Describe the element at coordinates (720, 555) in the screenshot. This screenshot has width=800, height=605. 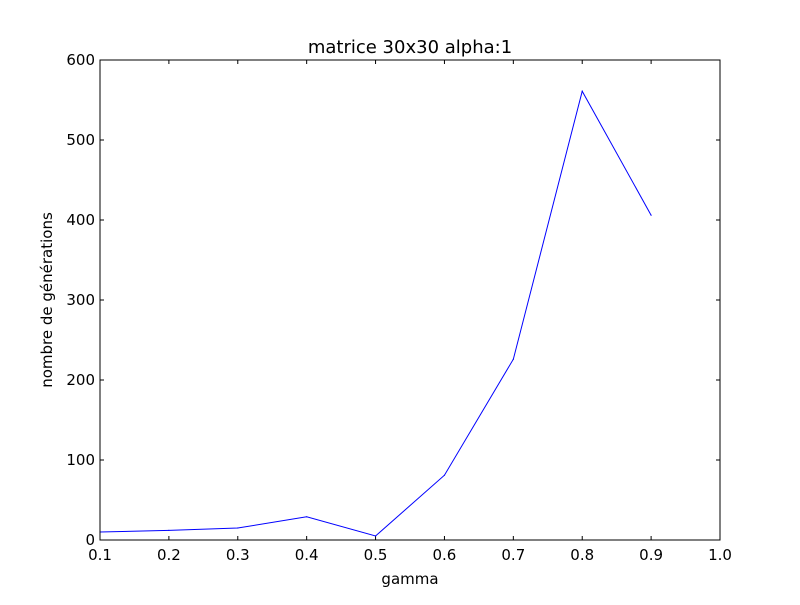
I see `x-tick-label: 1.0` at that location.